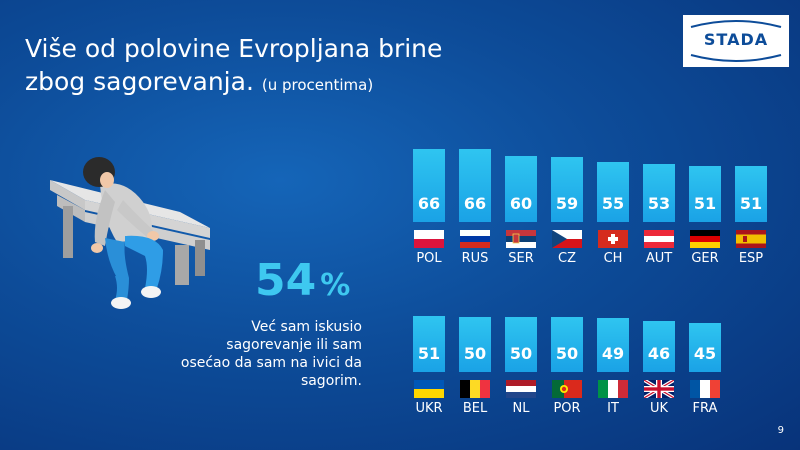 This screenshot has height=450, width=800. I want to click on bar-it, so click(613, 345).